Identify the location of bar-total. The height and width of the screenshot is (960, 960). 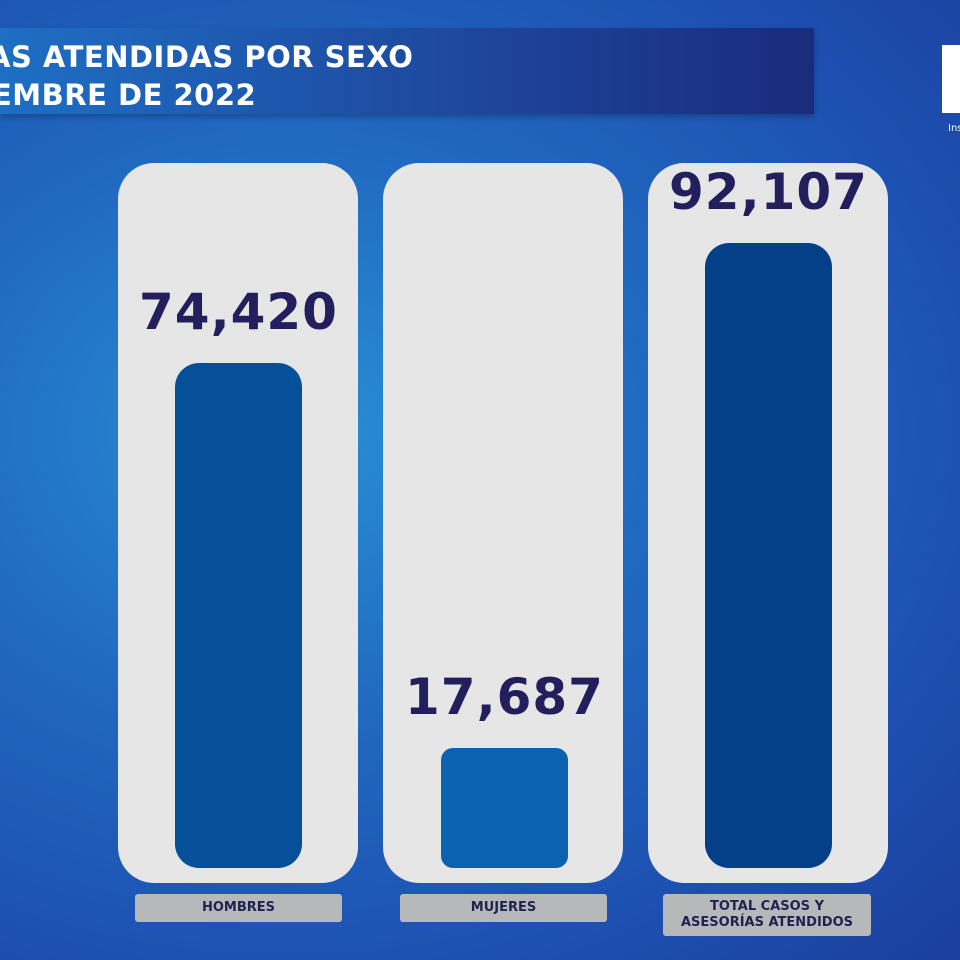
(768, 555).